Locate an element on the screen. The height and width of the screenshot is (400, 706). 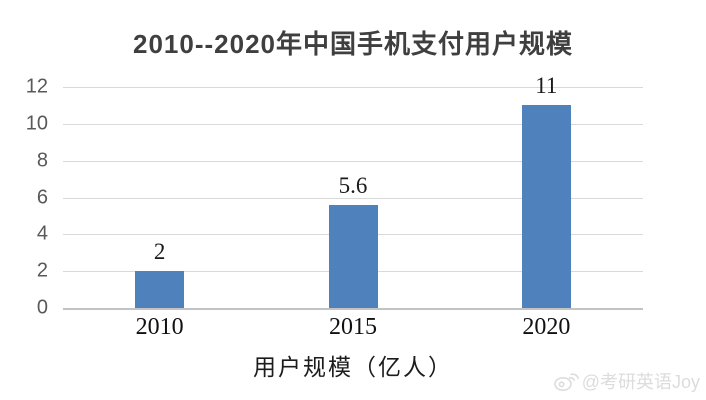
y-tick-label: 4 is located at coordinates (42, 233).